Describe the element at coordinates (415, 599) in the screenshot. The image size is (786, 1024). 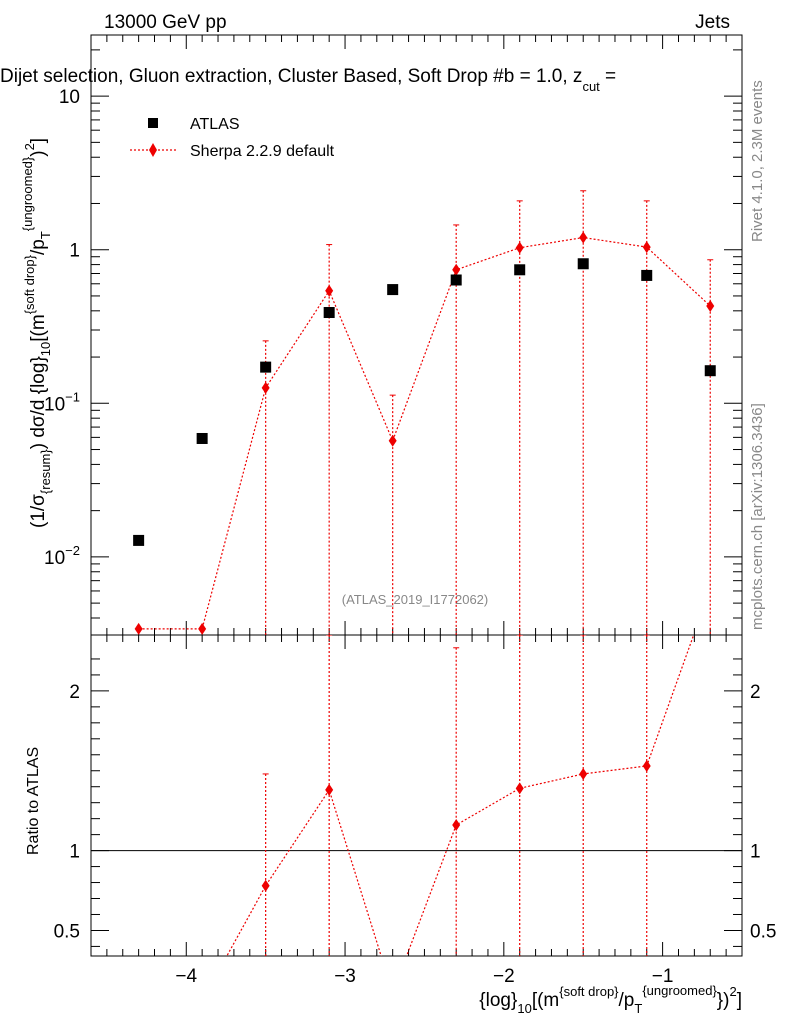
I see `analysis-id: (ATLAS_2019_I1772062)` at that location.